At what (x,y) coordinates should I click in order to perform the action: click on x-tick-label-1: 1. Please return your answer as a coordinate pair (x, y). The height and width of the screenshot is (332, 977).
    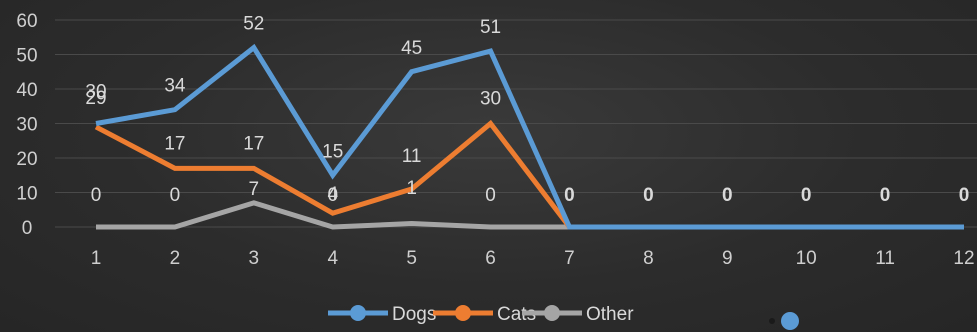
    Looking at the image, I should click on (96, 258).